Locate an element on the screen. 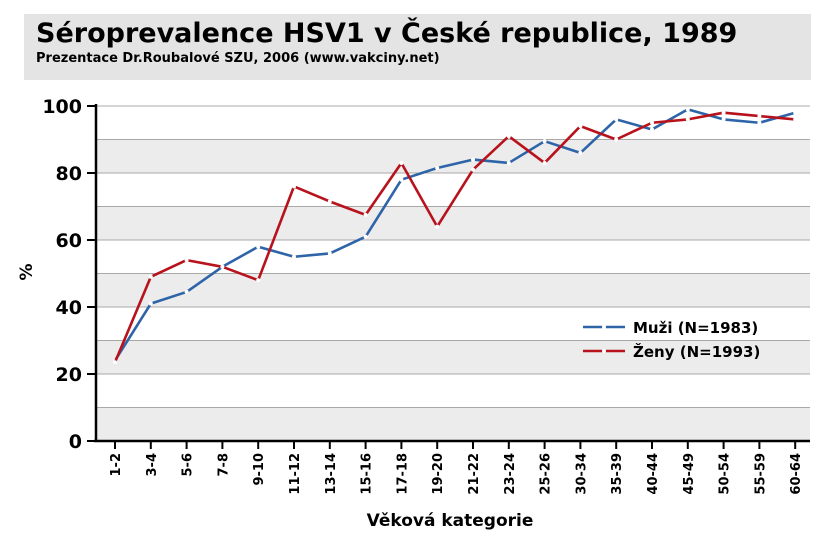 The image size is (827, 545). x-tick-label: 3-4 is located at coordinates (152, 465).